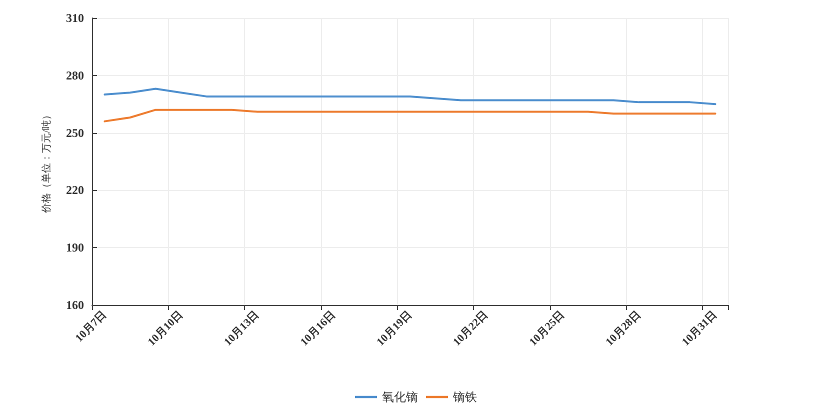 The height and width of the screenshot is (416, 832). What do you see at coordinates (400, 397) in the screenshot?
I see `legend-label: 氧化镝` at bounding box center [400, 397].